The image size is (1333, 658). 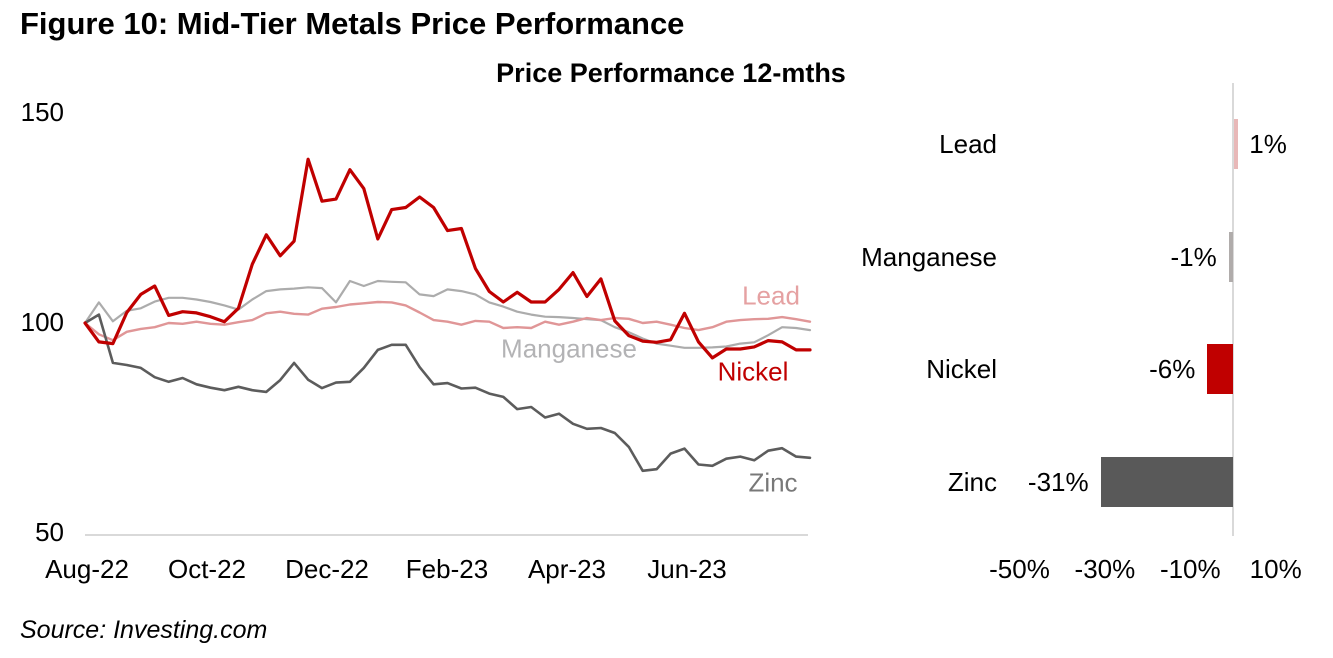 What do you see at coordinates (929, 256) in the screenshot?
I see `bar-category-manganese: Manganese` at bounding box center [929, 256].